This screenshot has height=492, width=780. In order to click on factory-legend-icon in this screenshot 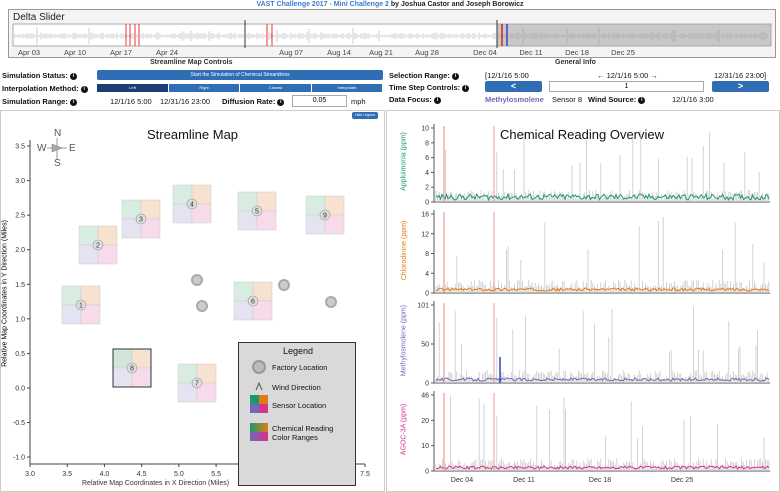, I will do `click(259, 367)`.